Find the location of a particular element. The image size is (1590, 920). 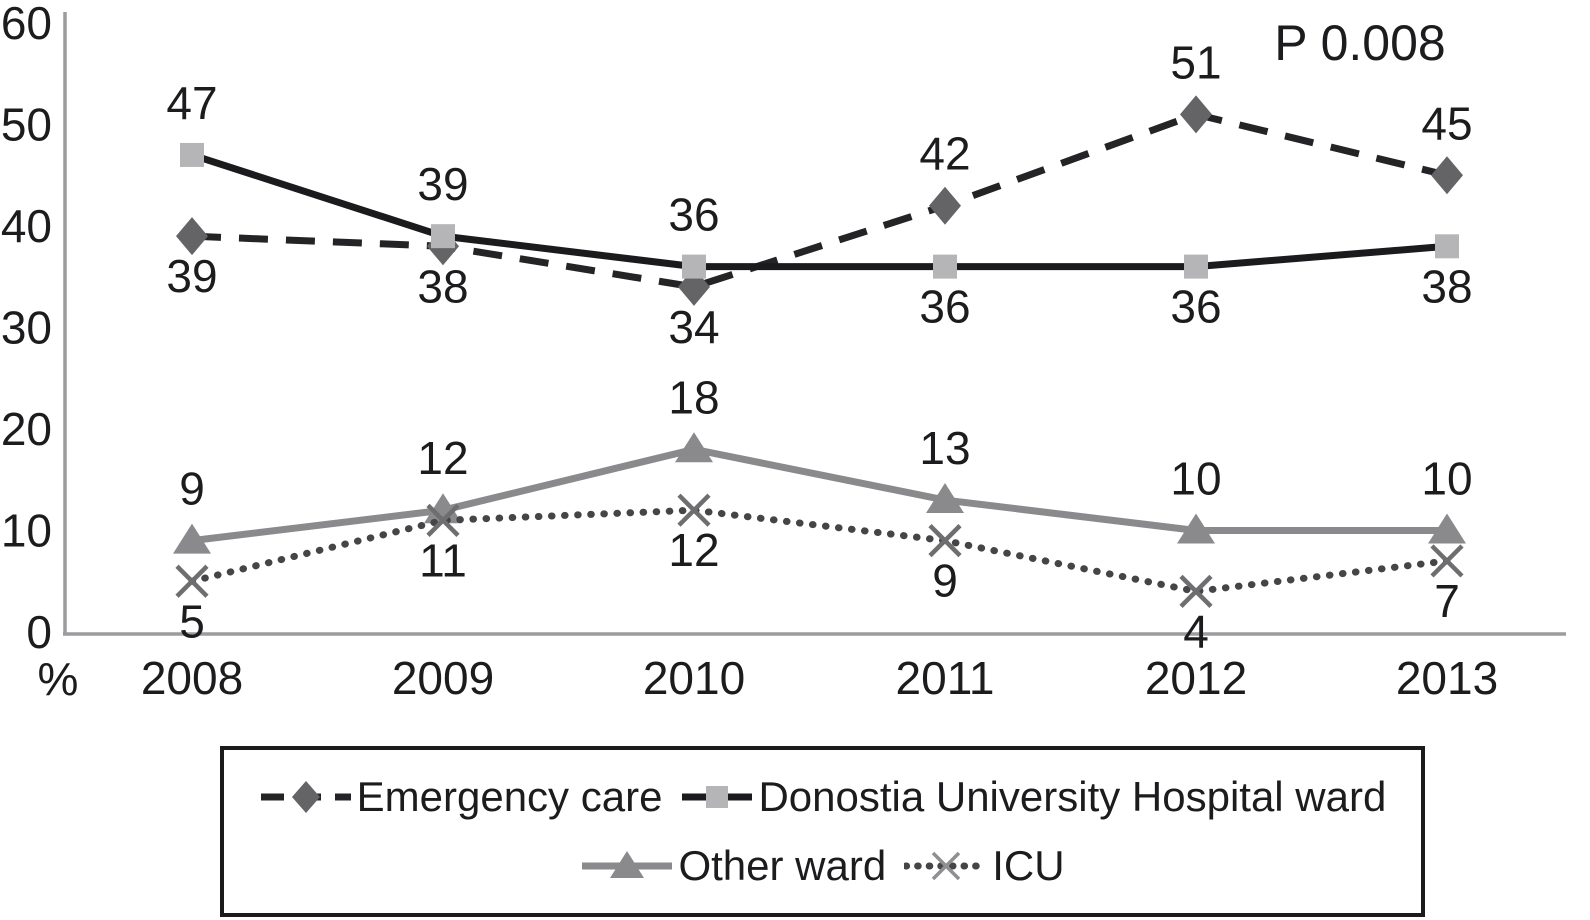

data-label-donostia-university-hospital-ward: 39 is located at coordinates (442, 184).